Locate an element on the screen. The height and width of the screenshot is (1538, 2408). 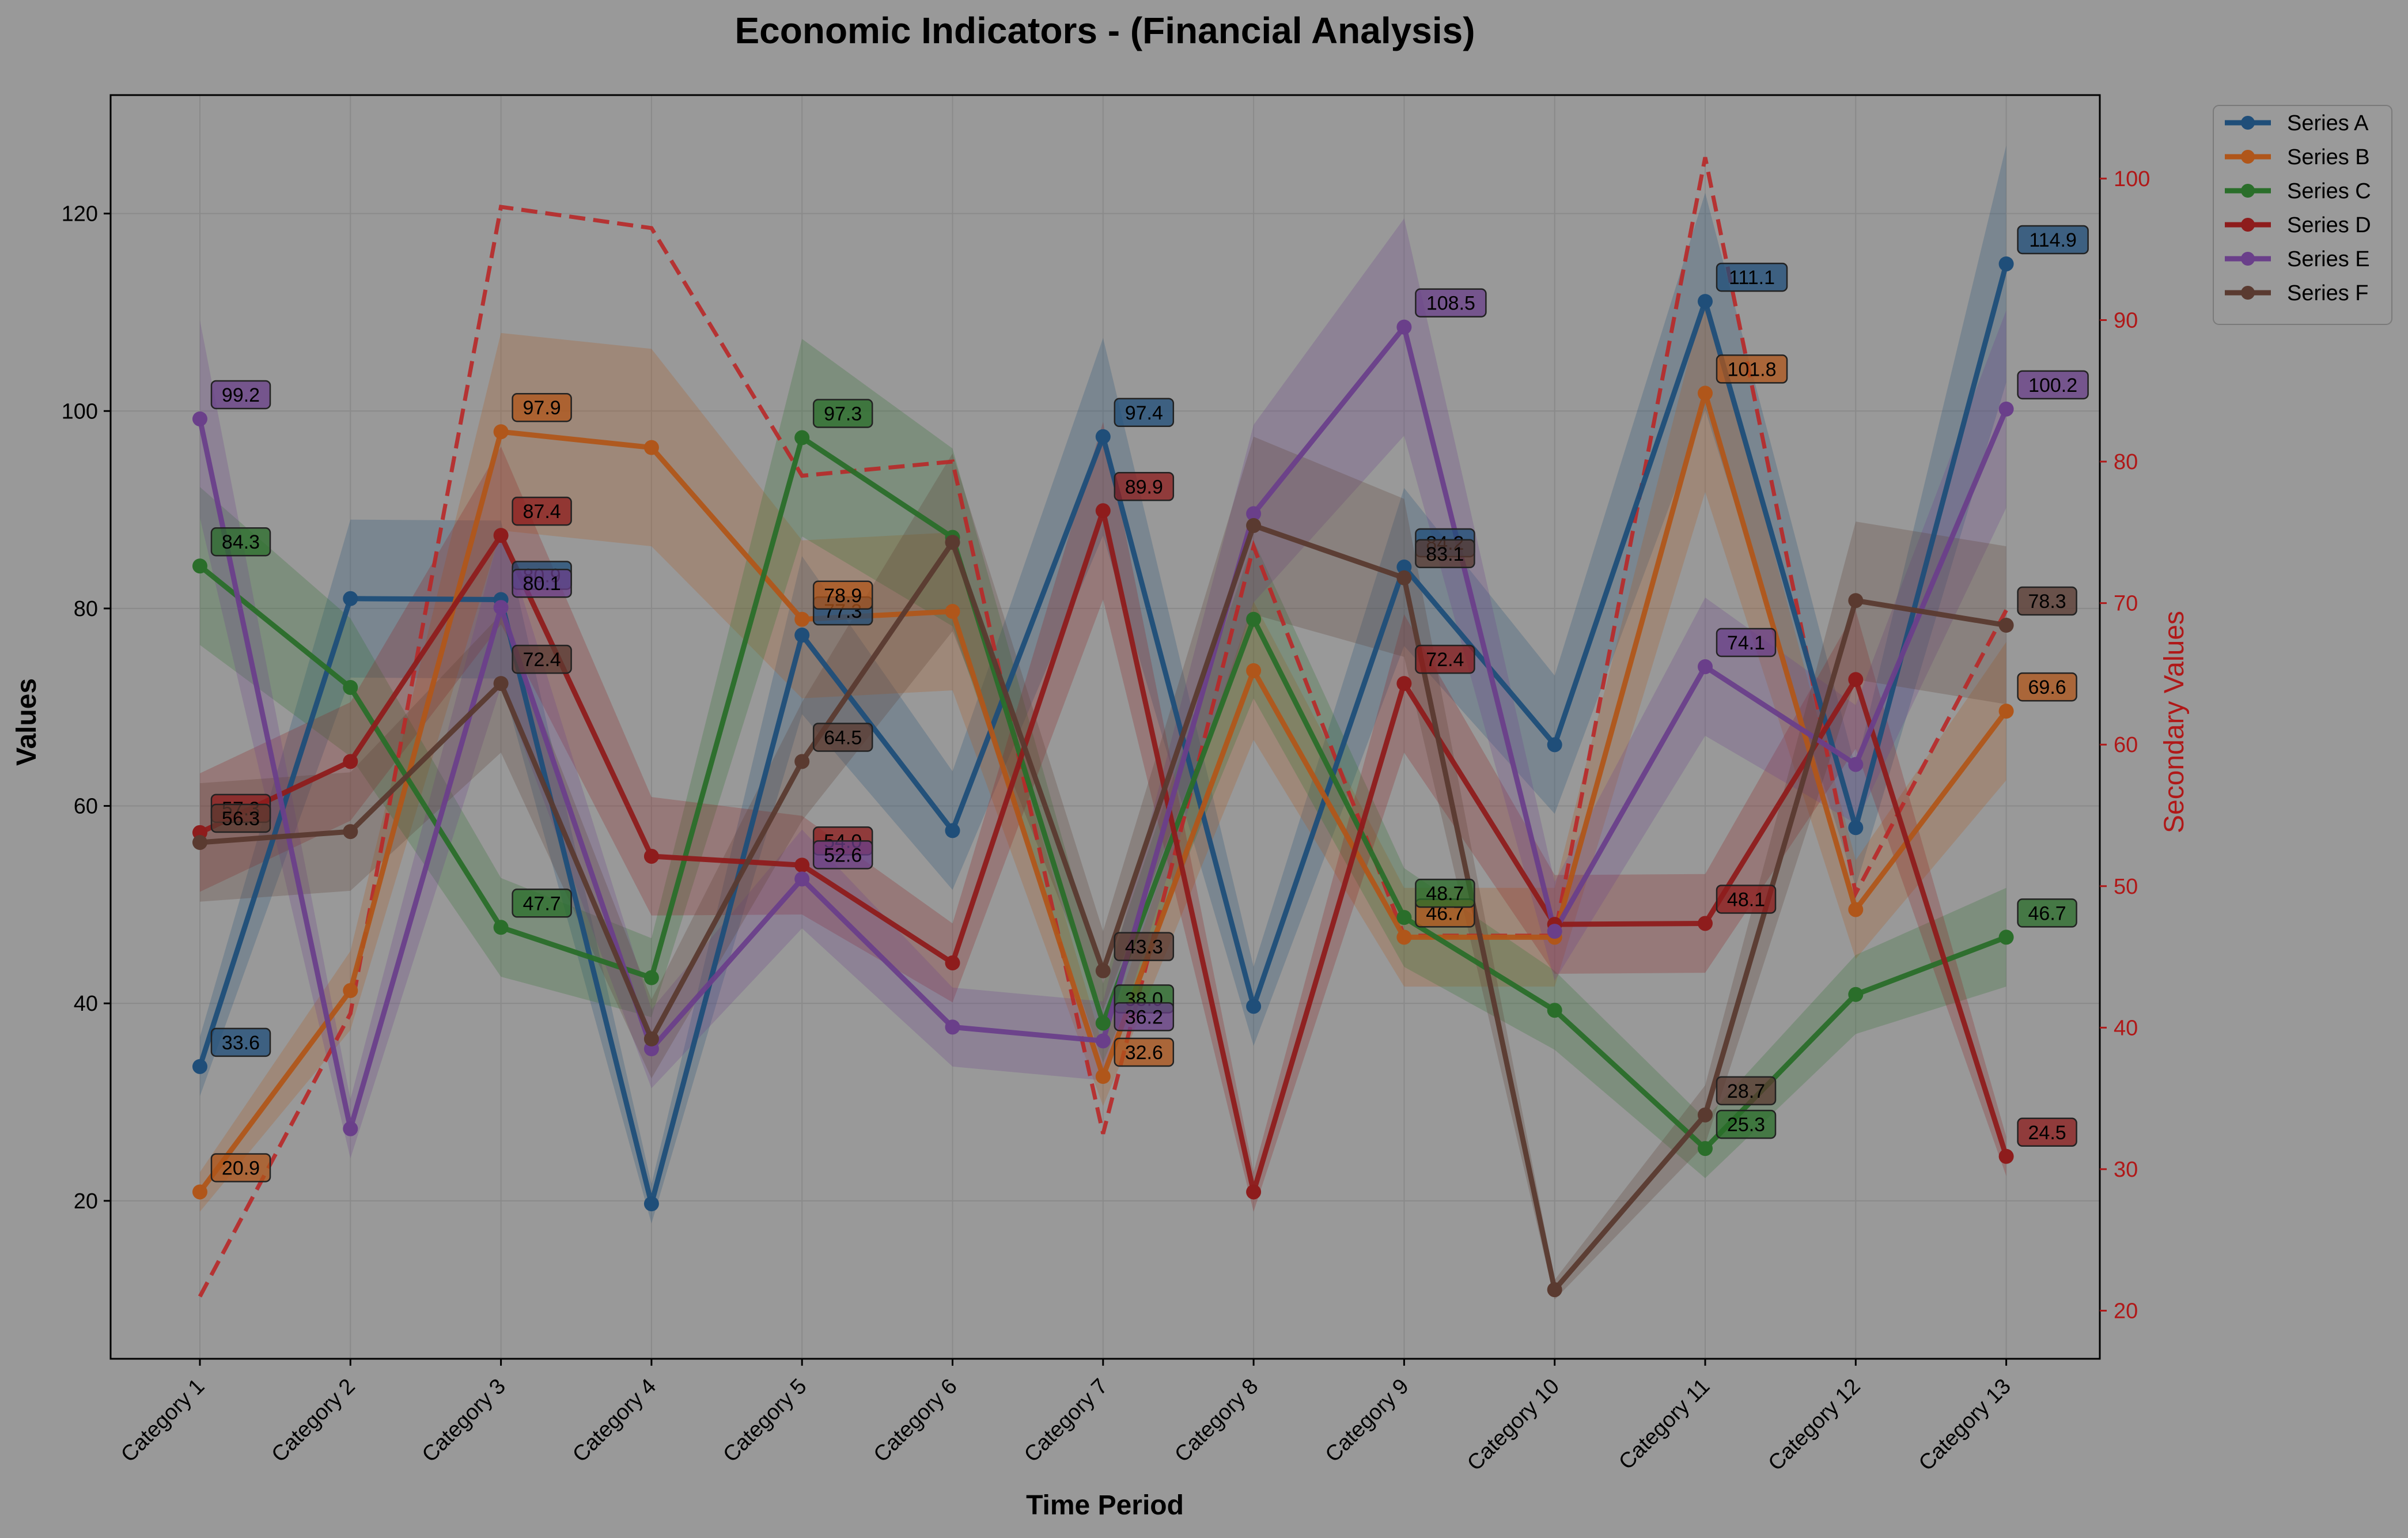
data-label: 74.1 is located at coordinates (1746, 643).